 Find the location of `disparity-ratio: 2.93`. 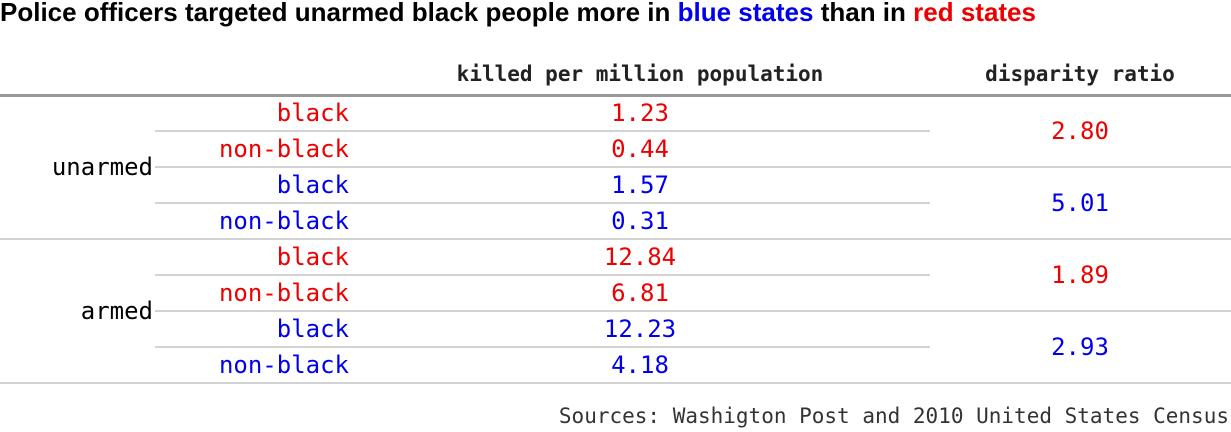

disparity-ratio: 2.93 is located at coordinates (1080, 347).